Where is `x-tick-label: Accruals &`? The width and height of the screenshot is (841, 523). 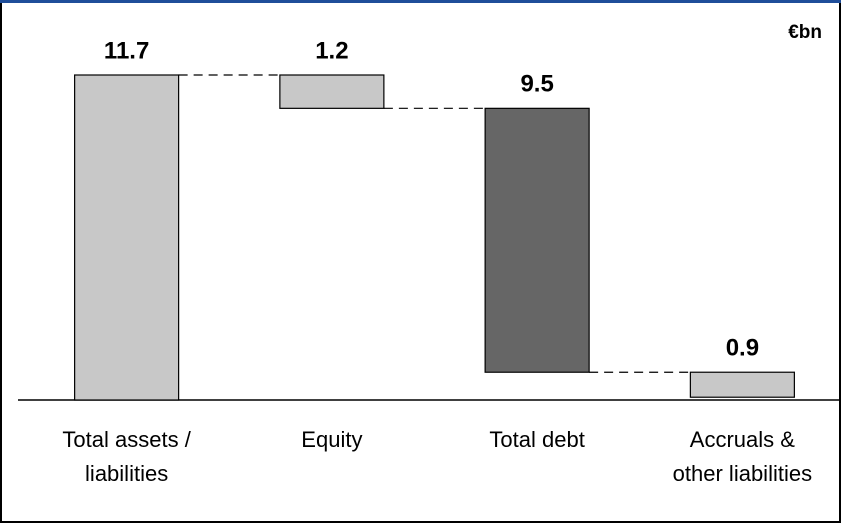 x-tick-label: Accruals & is located at coordinates (742, 439).